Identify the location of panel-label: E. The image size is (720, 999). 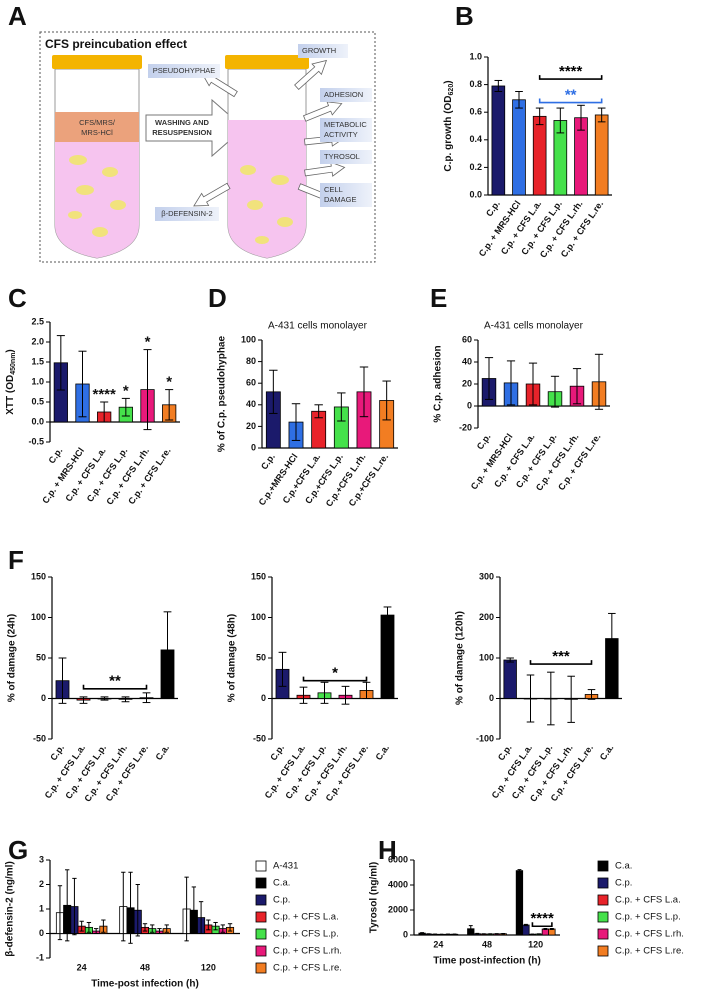
(438, 298).